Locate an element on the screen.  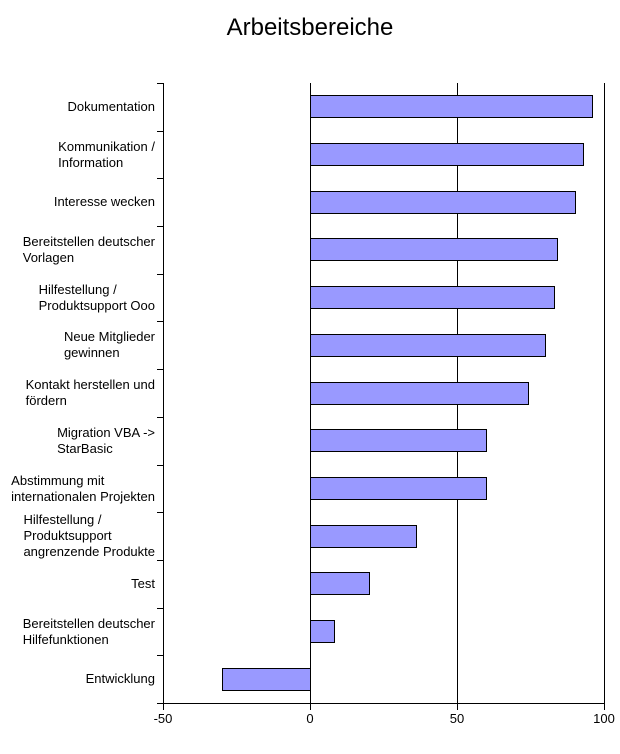
category-label-5: Neue Mitglieder gewinnen is located at coordinates (77, 345).